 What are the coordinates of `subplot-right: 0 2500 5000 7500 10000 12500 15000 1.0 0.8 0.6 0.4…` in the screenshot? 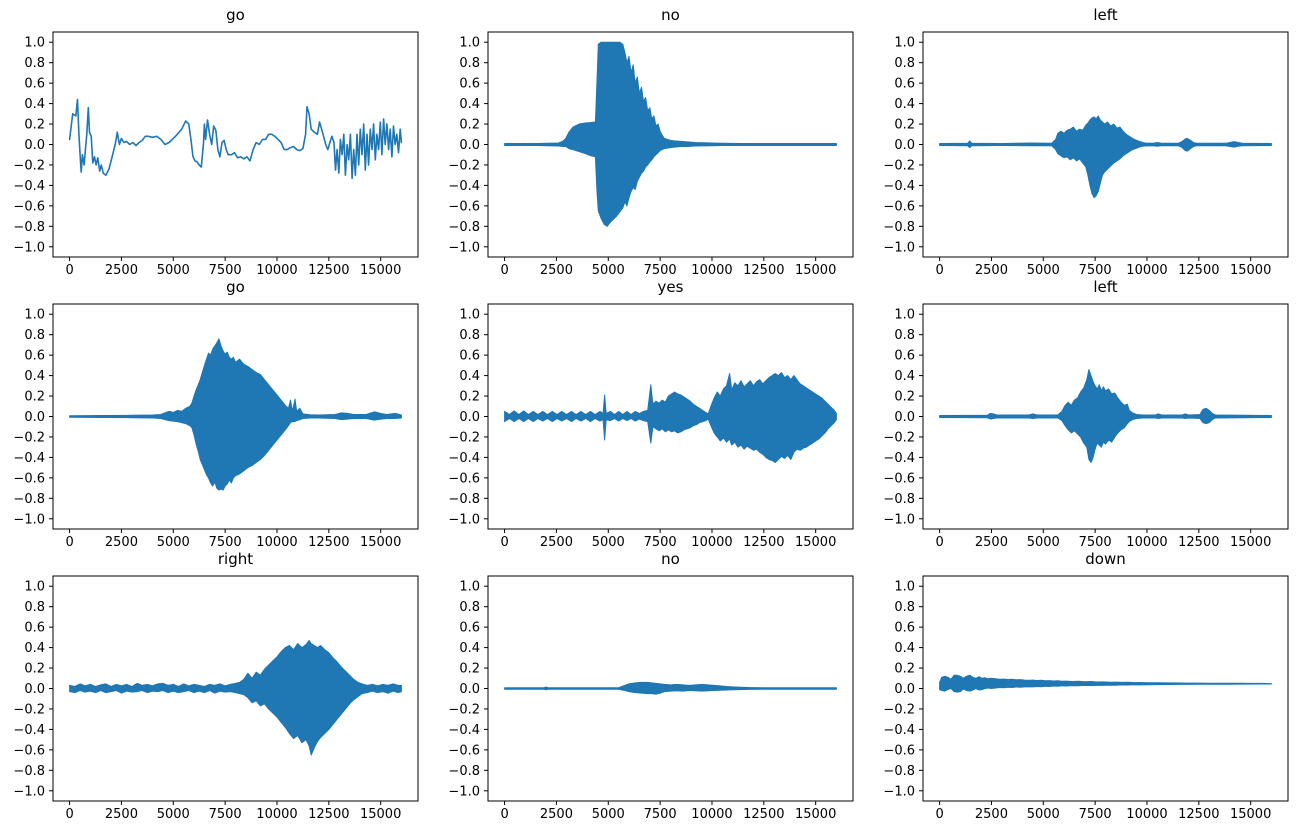 It's located at (216, 690).